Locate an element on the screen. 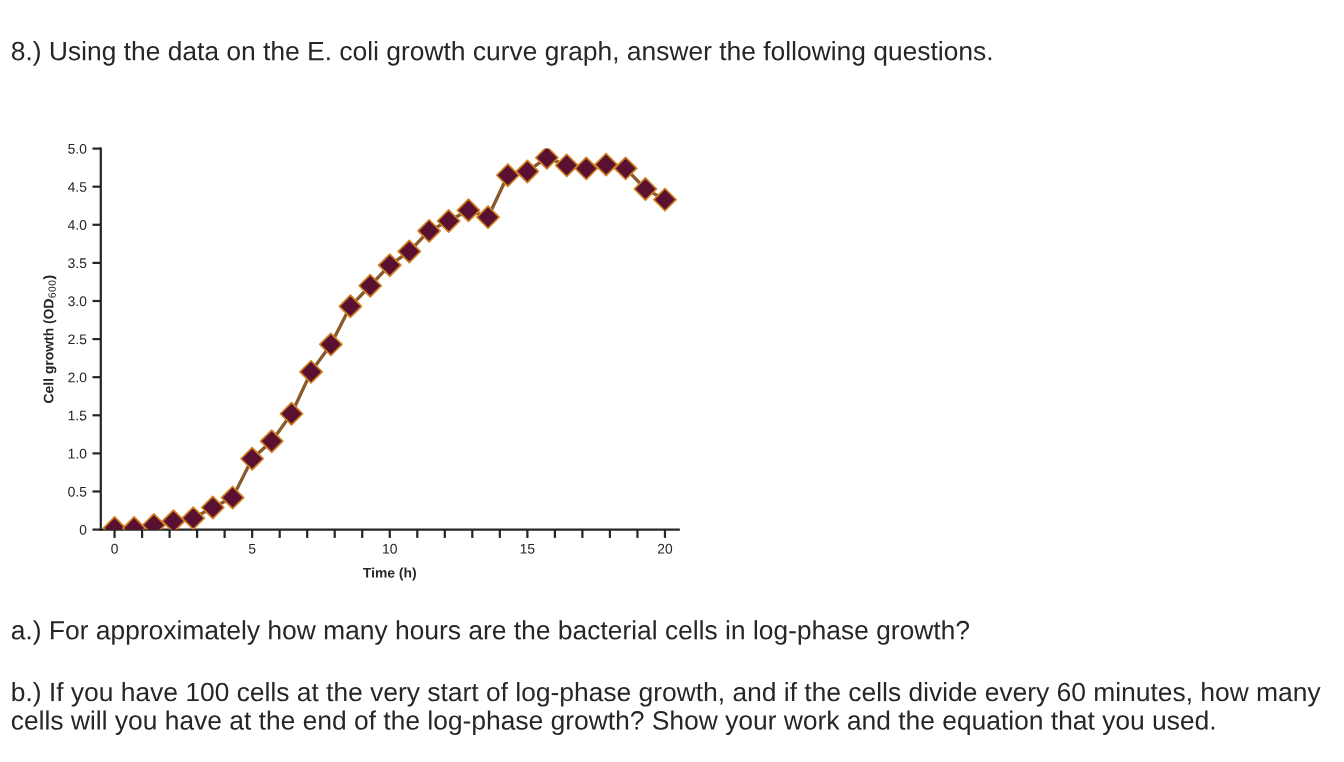 The height and width of the screenshot is (762, 1344). chart-title: 8.) Using the data on the E. coli growth curve graph, answer the following questions. is located at coordinates (501, 53).